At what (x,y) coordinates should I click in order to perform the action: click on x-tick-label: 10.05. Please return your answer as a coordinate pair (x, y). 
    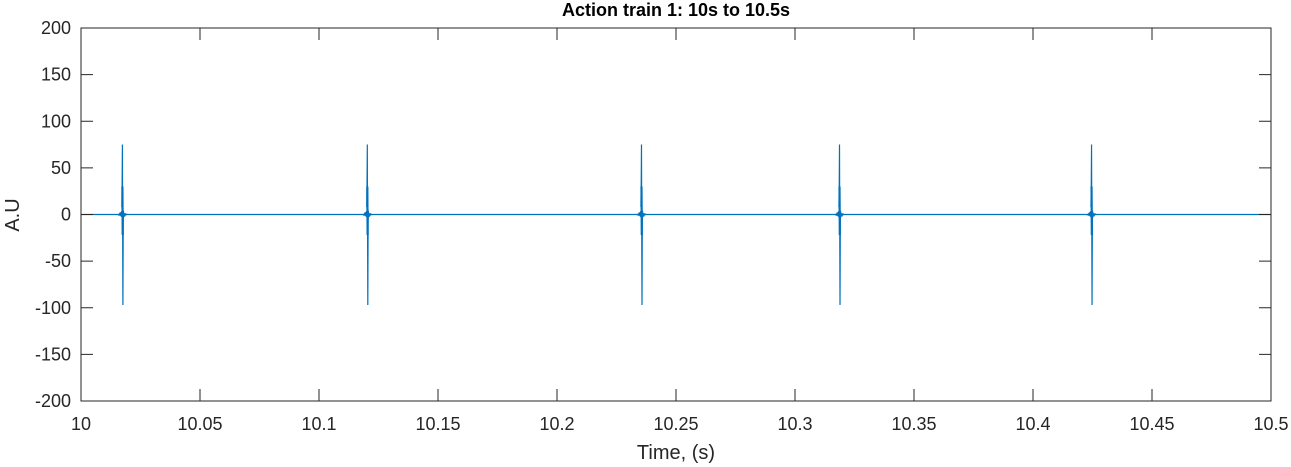
    Looking at the image, I should click on (199, 424).